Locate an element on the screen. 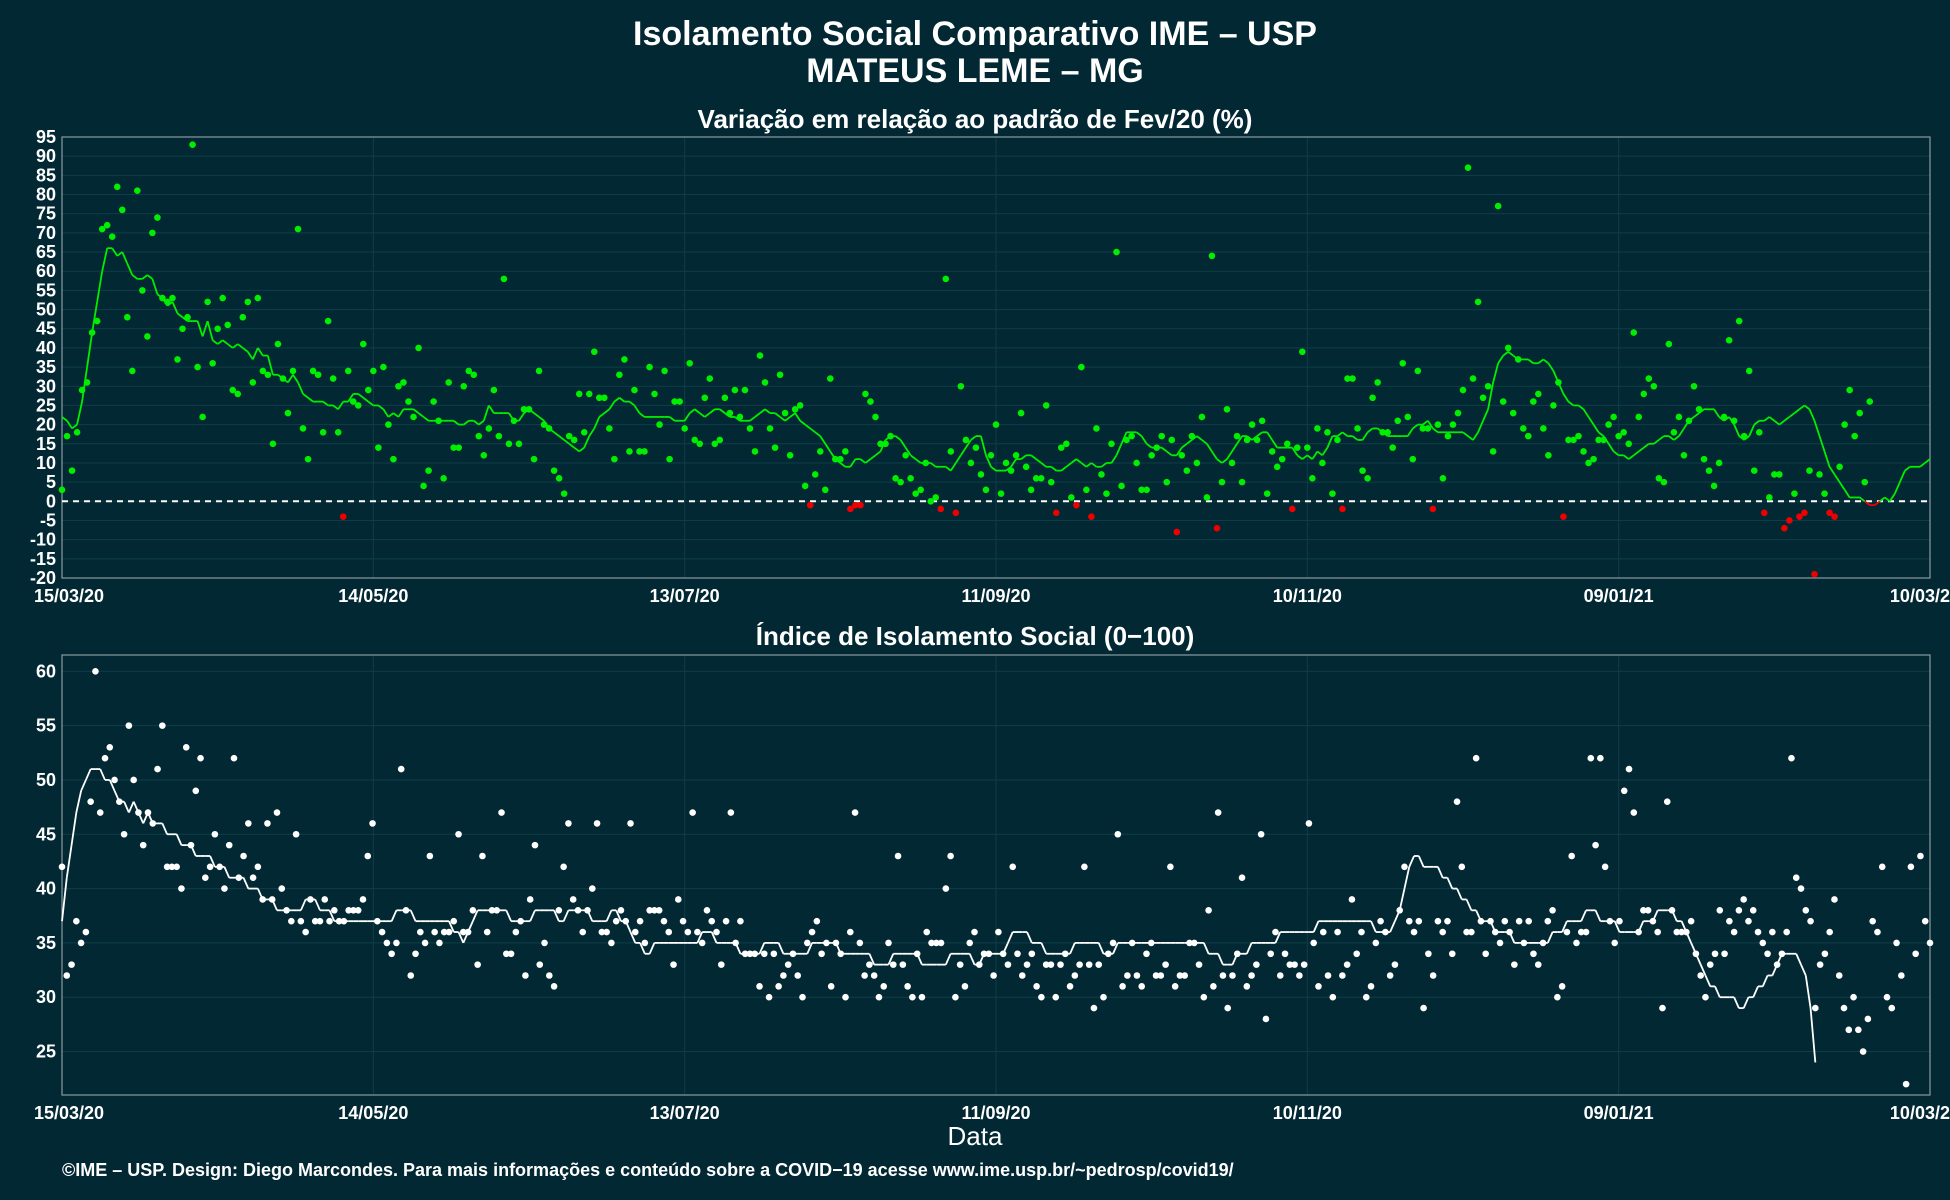 The width and height of the screenshot is (1950, 1200). p0-ytick-18: 70 is located at coordinates (46, 233).